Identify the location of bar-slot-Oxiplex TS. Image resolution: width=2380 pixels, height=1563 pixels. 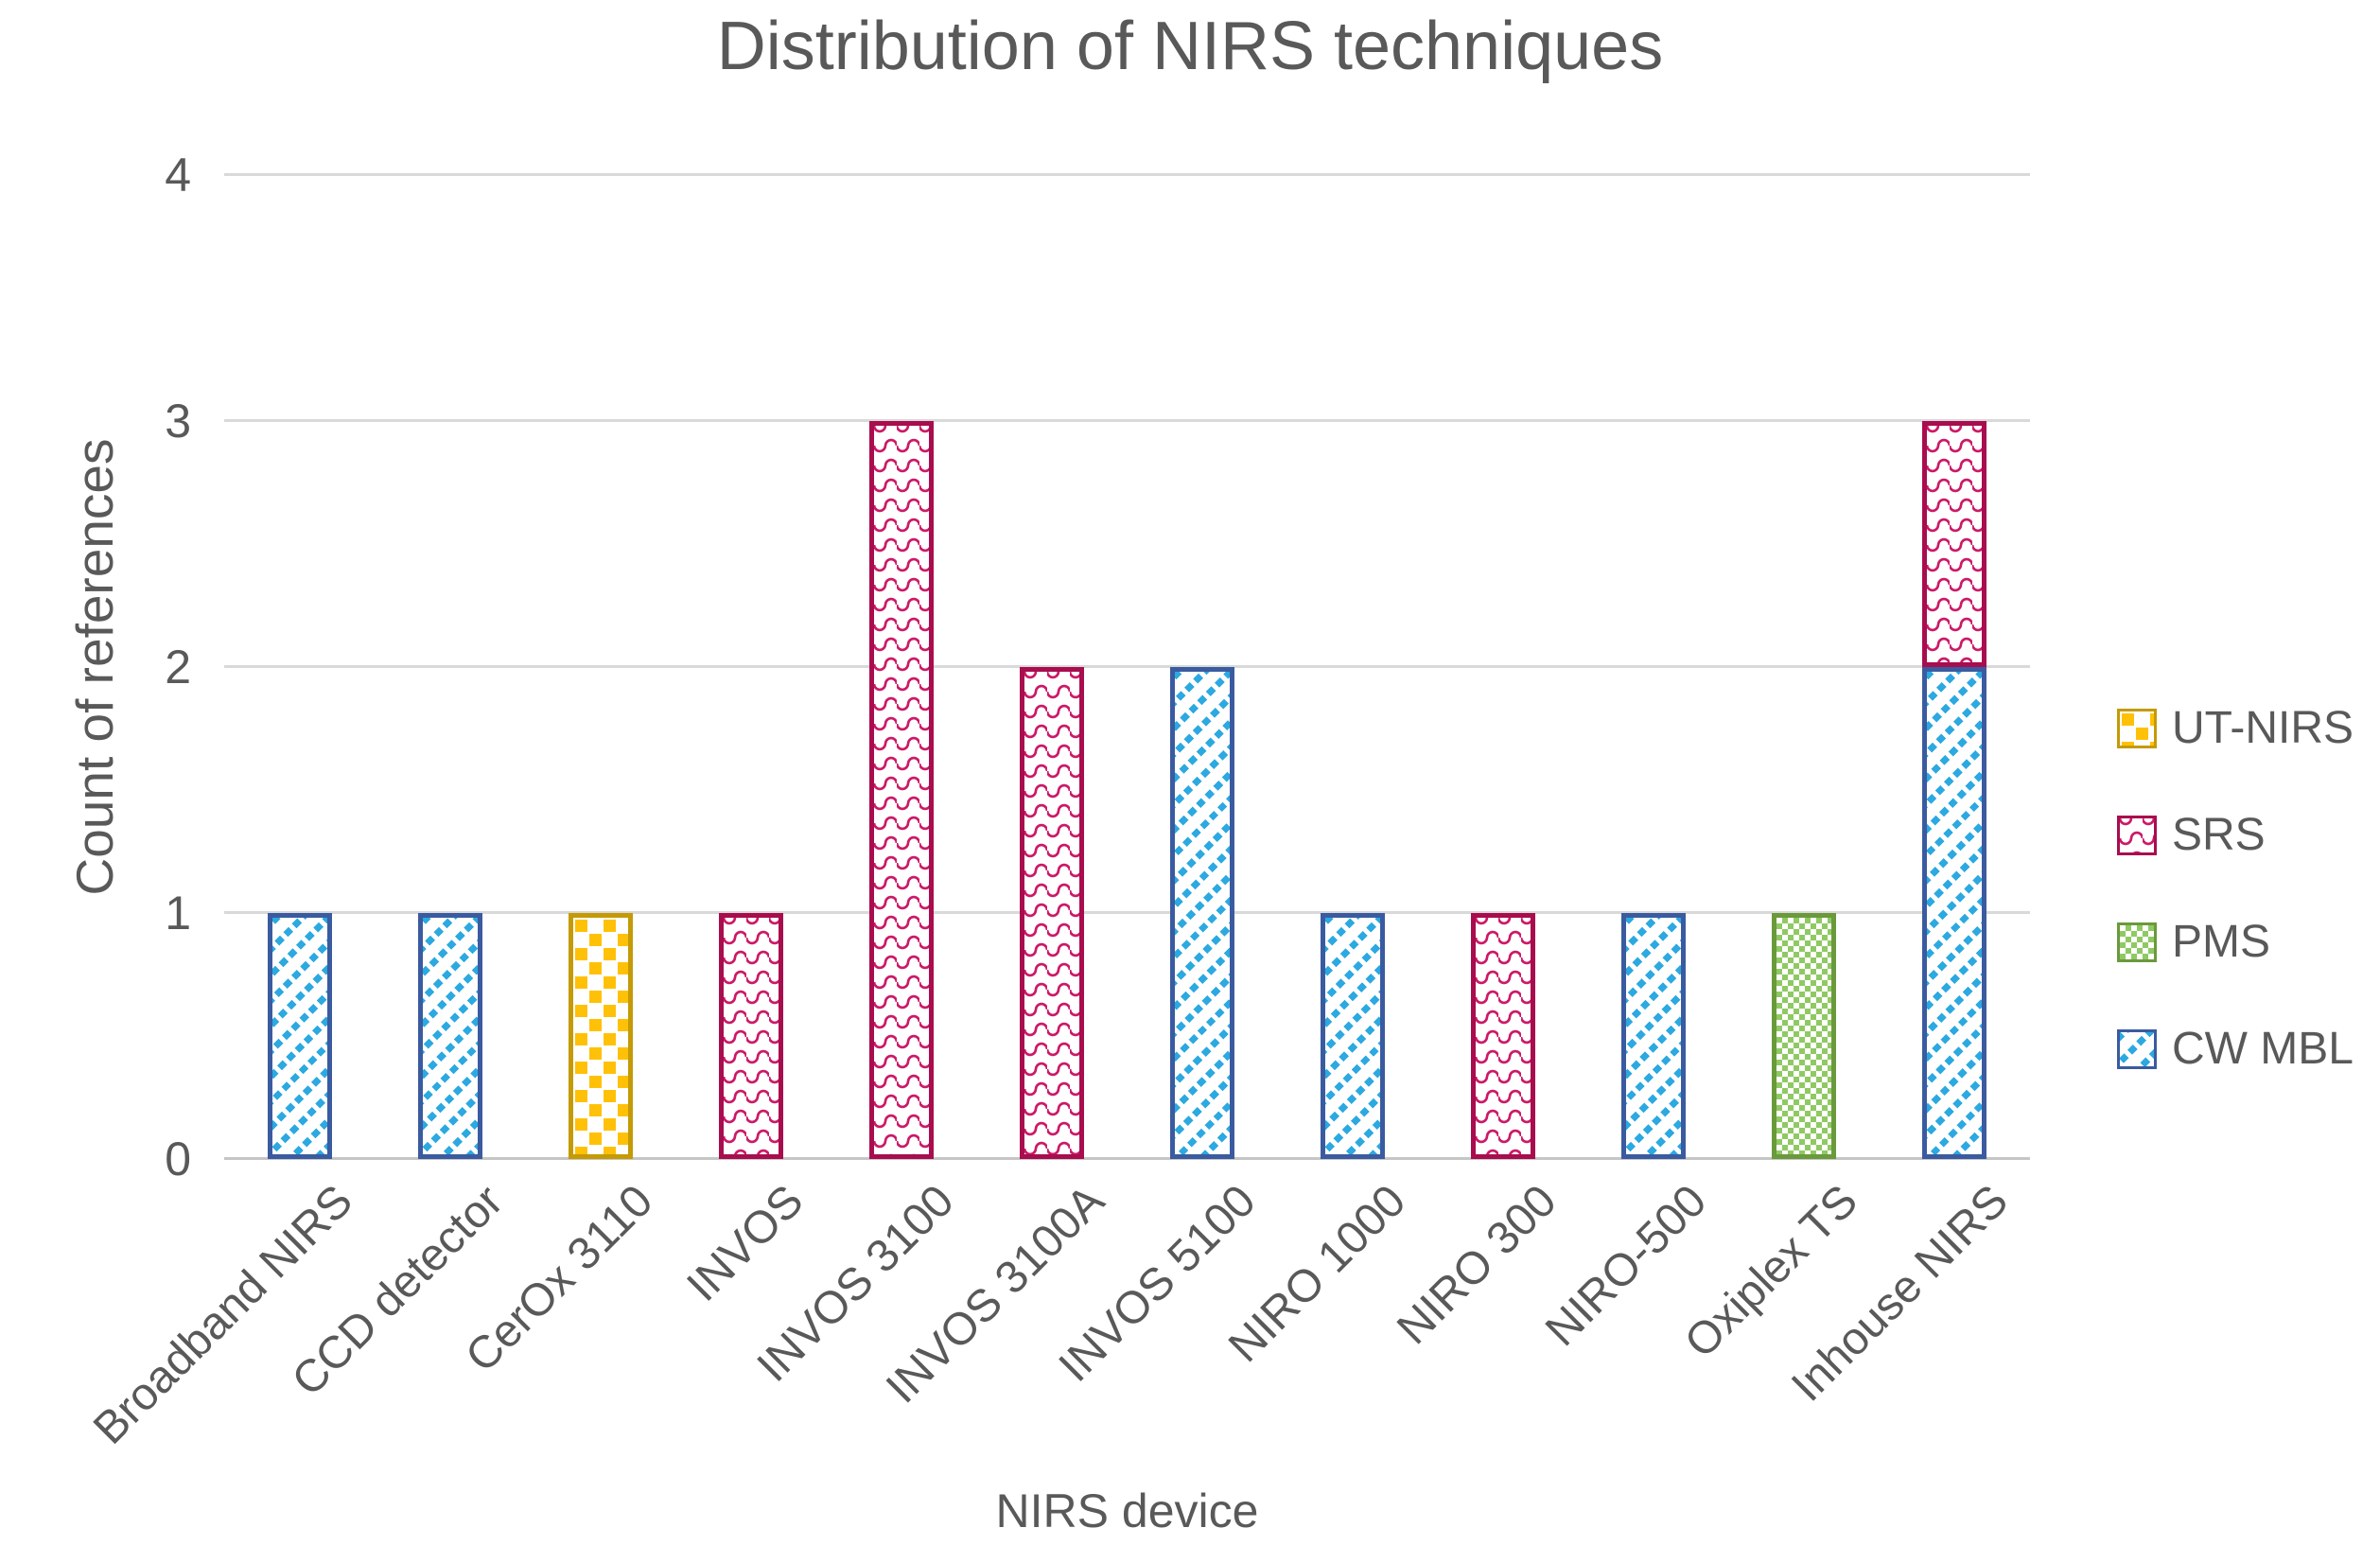
(1804, 667).